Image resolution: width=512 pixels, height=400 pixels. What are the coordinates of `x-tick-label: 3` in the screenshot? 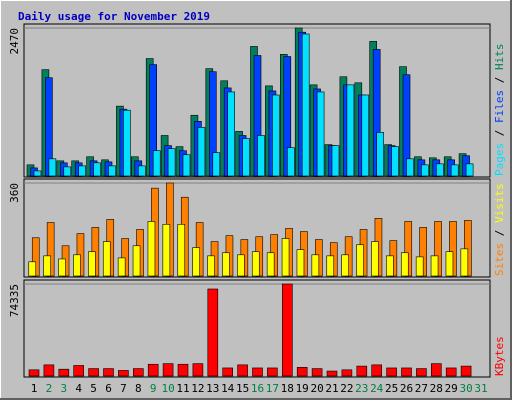 It's located at (63, 388).